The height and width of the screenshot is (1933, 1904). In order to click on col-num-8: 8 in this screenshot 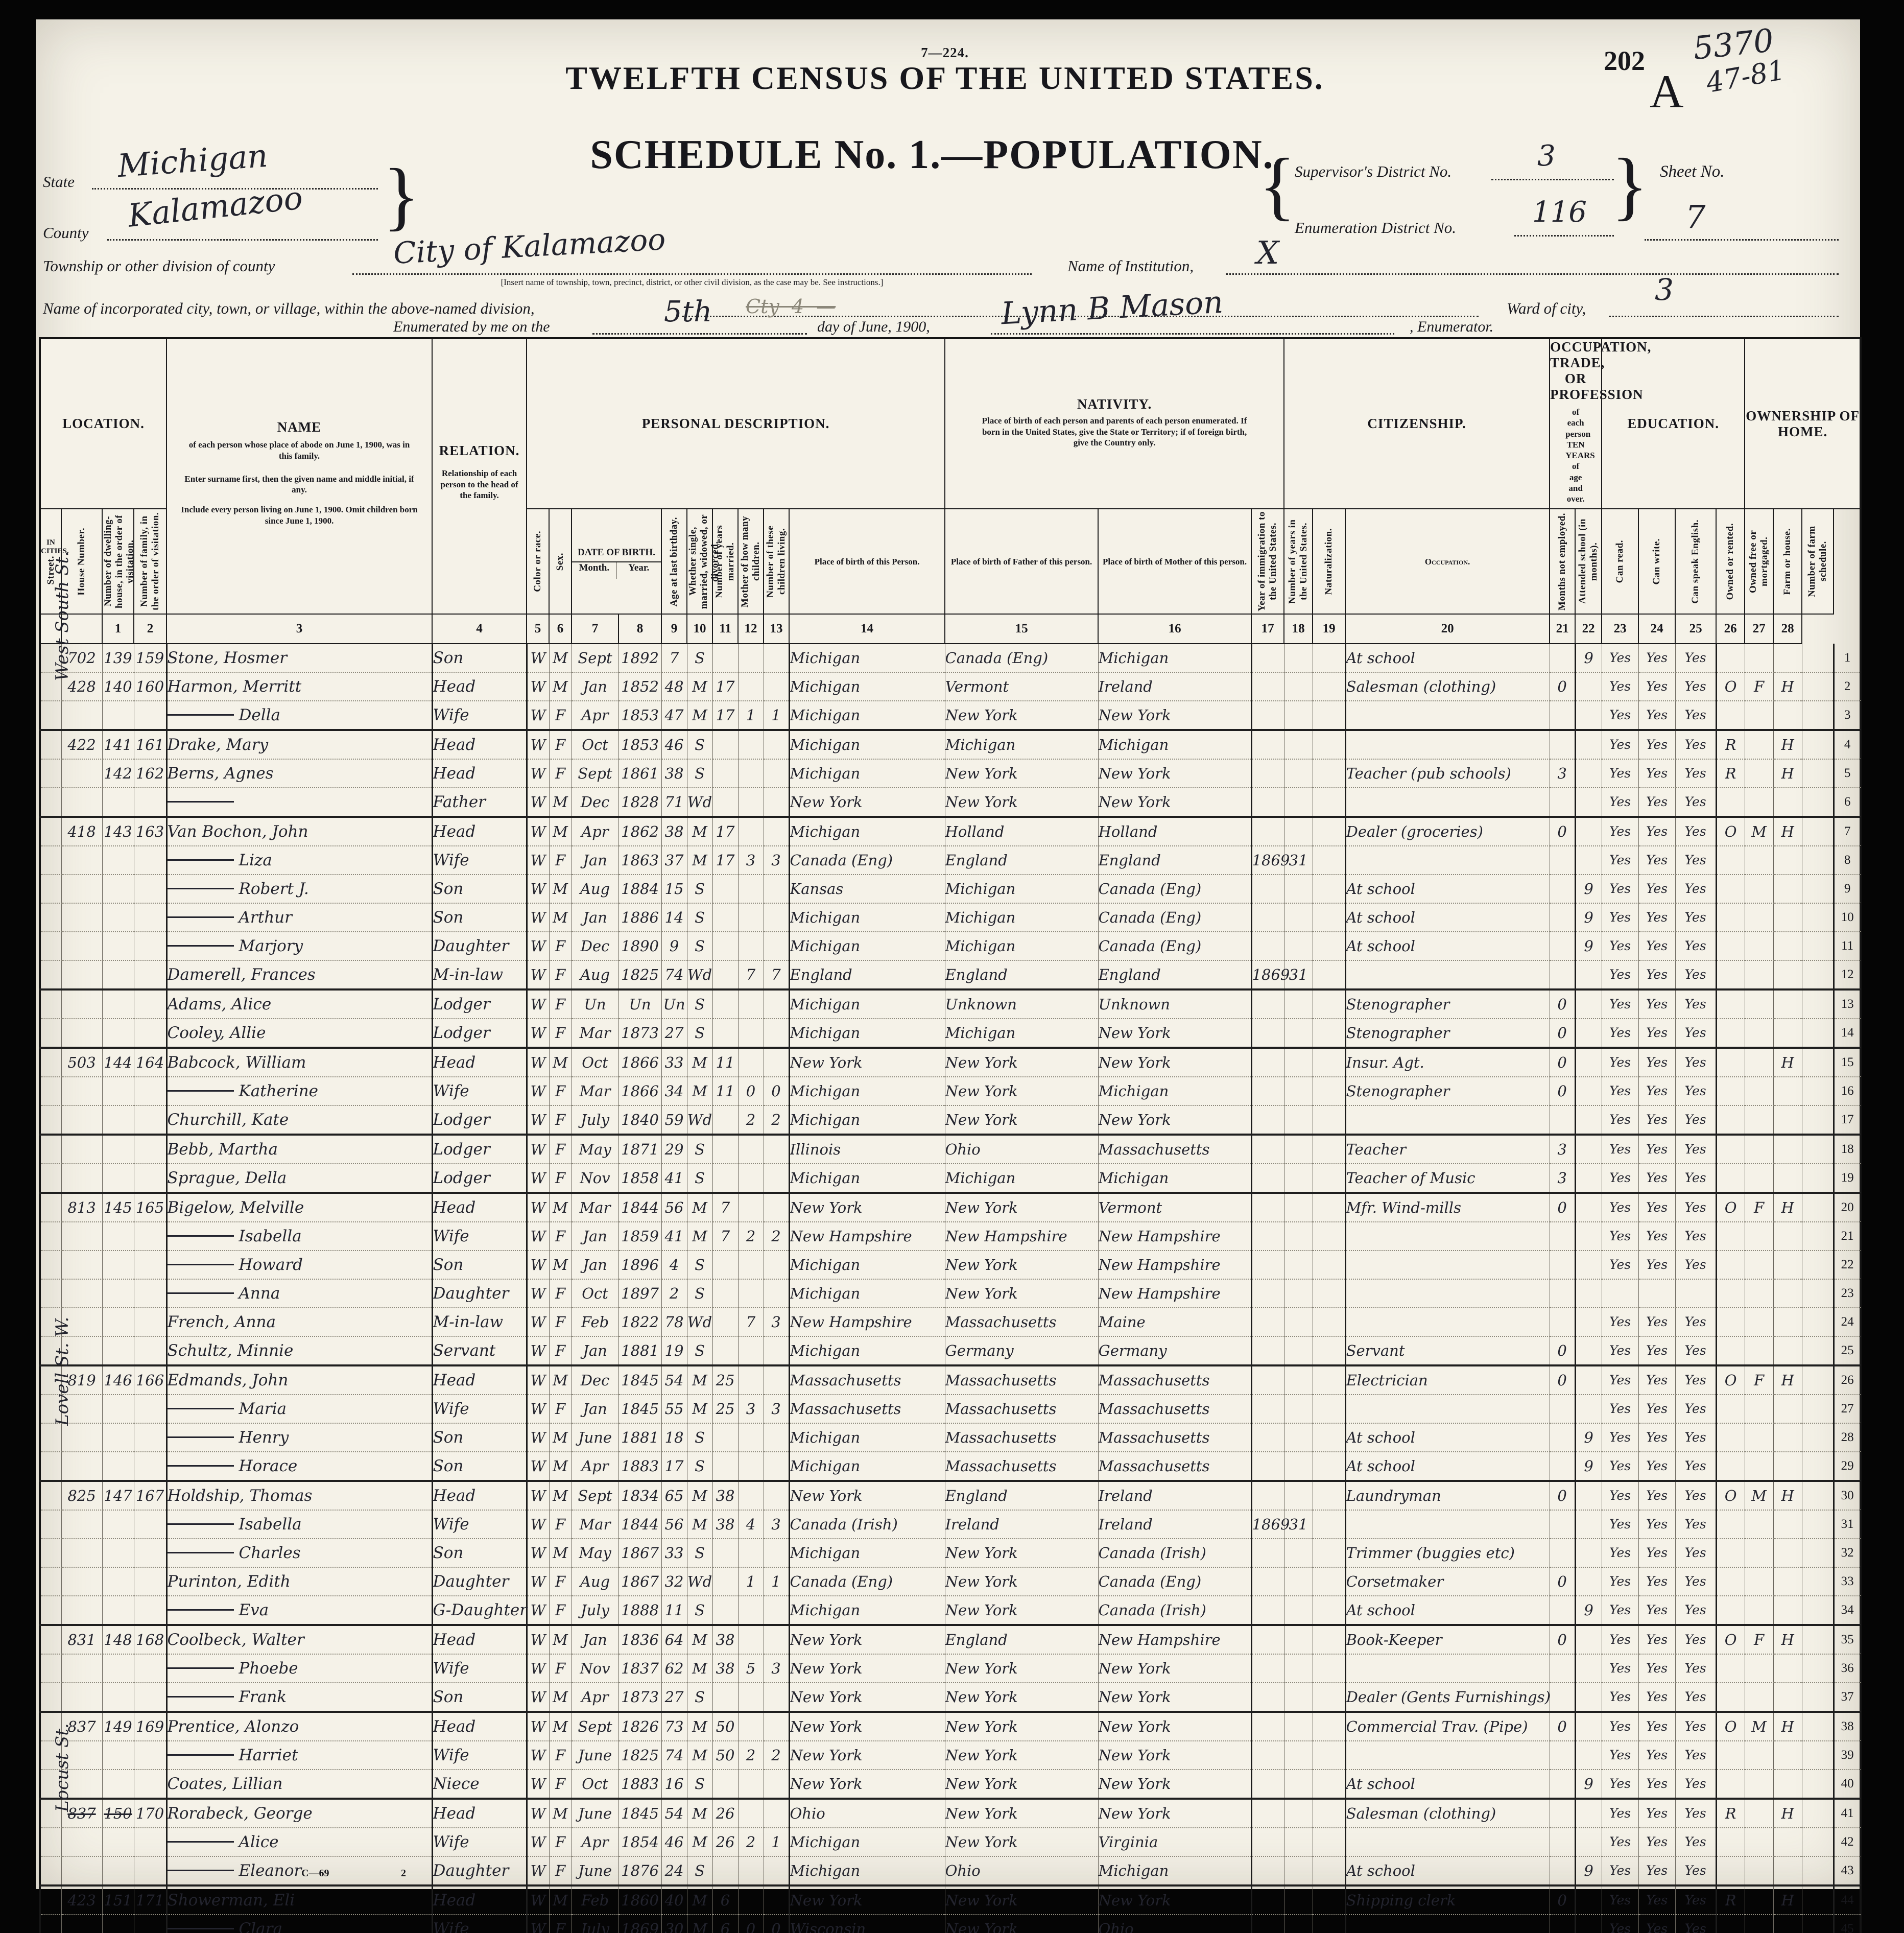, I will do `click(640, 629)`.